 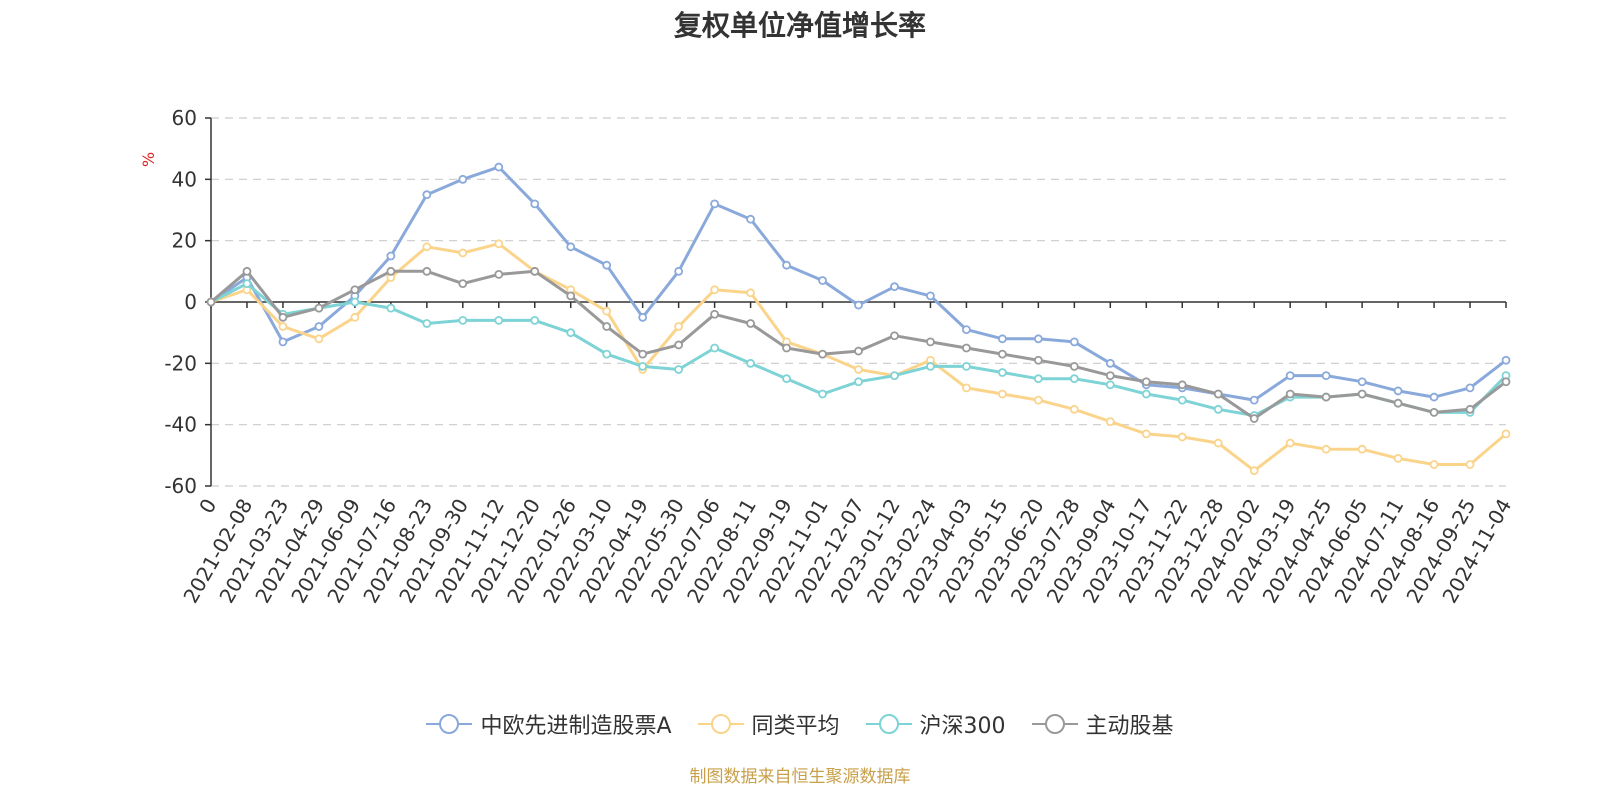 I want to click on source-note: 制图数据来自恒生聚源数据库, so click(x=800, y=777).